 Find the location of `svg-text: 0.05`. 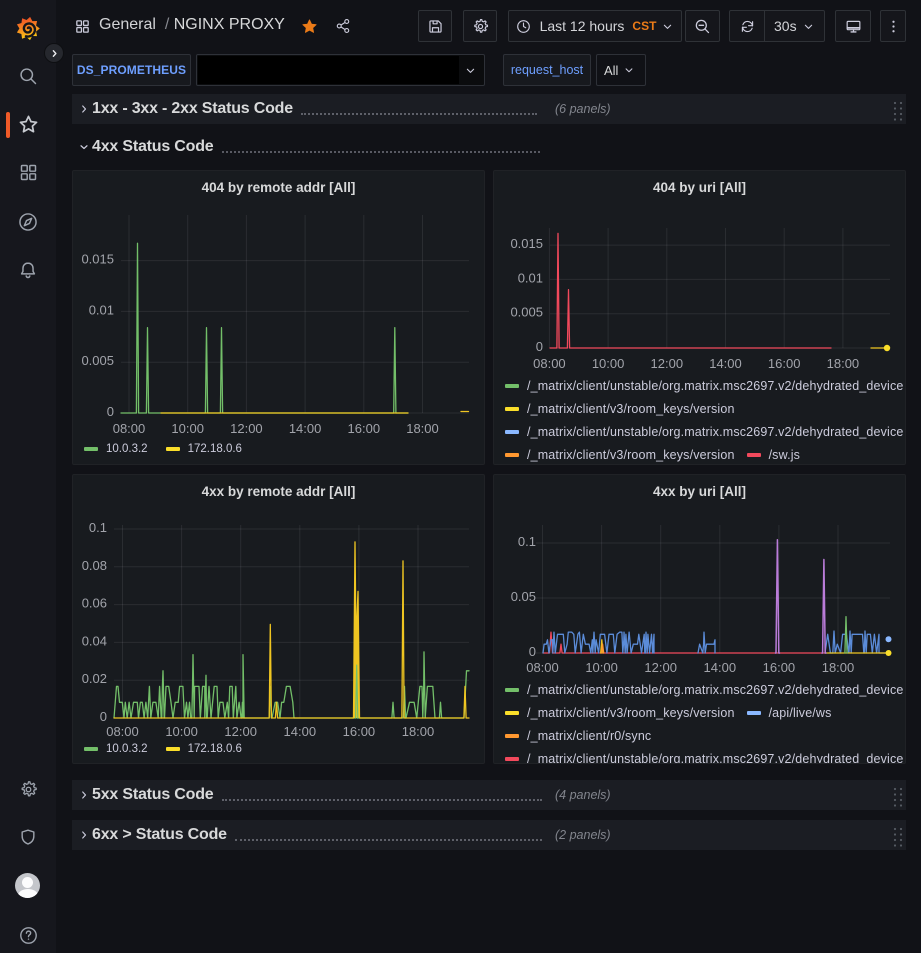

svg-text: 0.05 is located at coordinates (523, 596).